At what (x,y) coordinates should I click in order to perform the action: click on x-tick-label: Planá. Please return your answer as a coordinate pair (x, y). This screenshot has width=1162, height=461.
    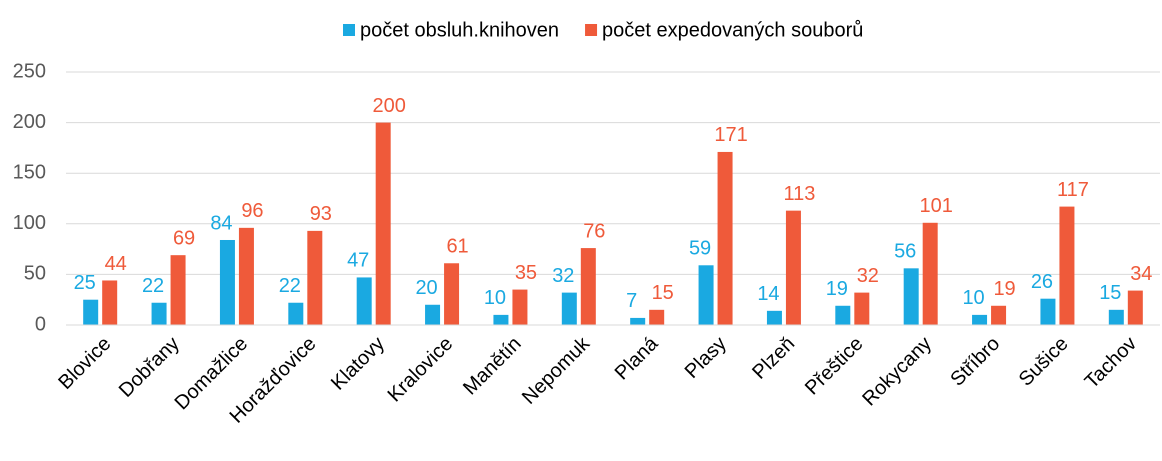
    Looking at the image, I should click on (637, 358).